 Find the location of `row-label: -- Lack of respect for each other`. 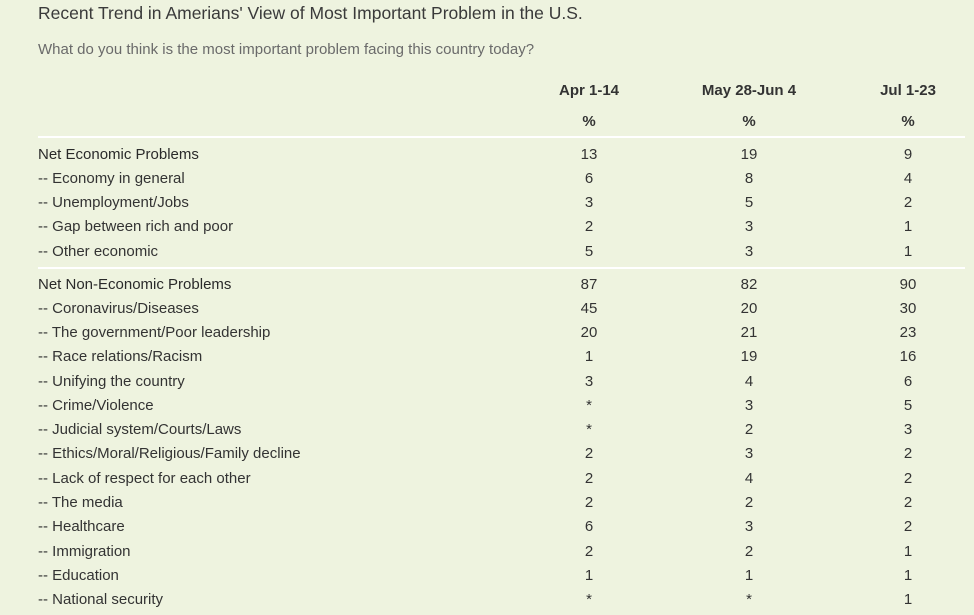

row-label: -- Lack of respect for each other is located at coordinates (144, 478).